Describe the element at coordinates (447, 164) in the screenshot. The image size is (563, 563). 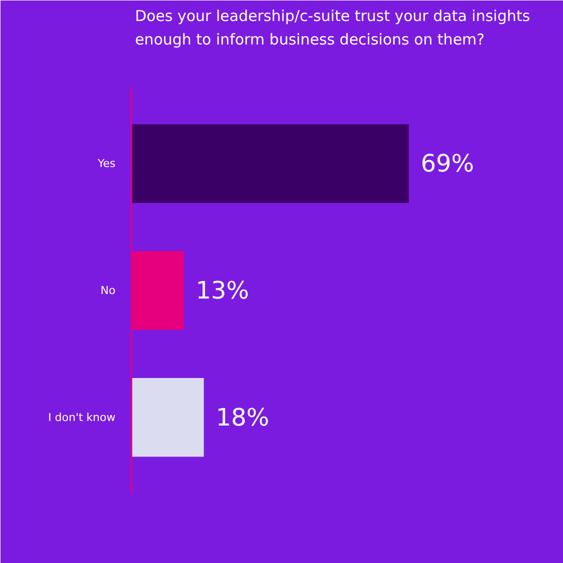
I see `data-label: 69%` at that location.